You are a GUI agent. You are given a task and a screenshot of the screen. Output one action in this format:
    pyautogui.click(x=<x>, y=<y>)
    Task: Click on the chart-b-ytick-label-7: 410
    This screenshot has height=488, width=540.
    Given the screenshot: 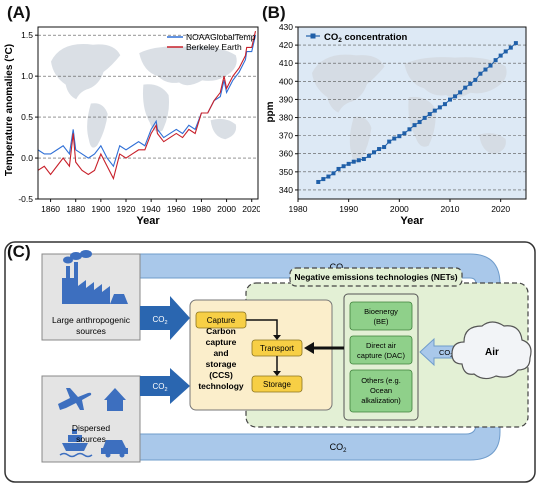 What is the action you would take?
    pyautogui.click(x=286, y=63)
    